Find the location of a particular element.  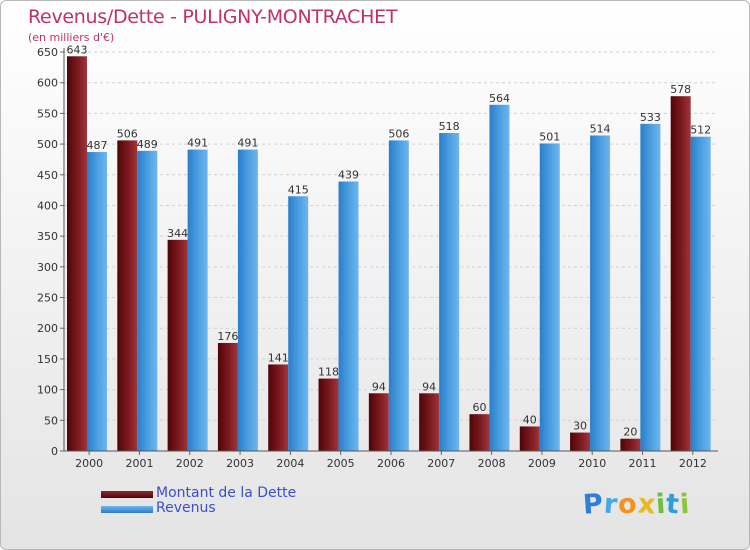

proxiti-logo: Proxiti is located at coordinates (636, 504).